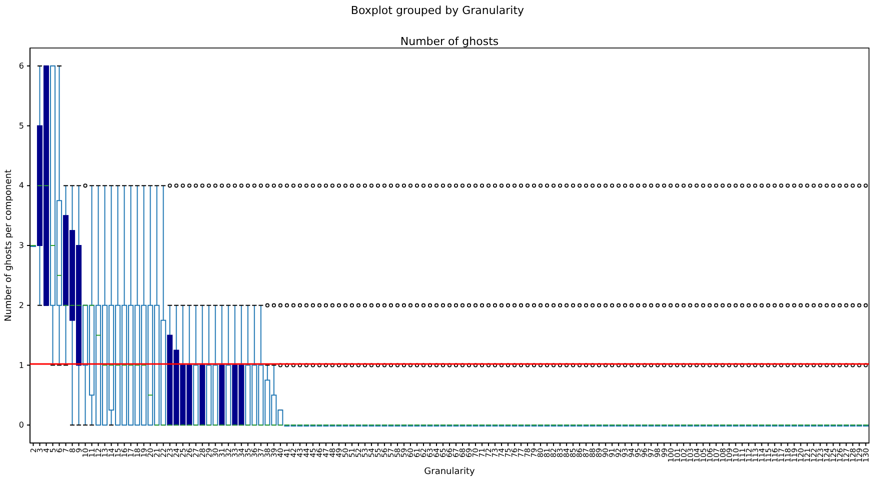 This screenshot has width=875, height=477. Describe the element at coordinates (21, 365) in the screenshot. I see `y-tick-label: 1` at that location.